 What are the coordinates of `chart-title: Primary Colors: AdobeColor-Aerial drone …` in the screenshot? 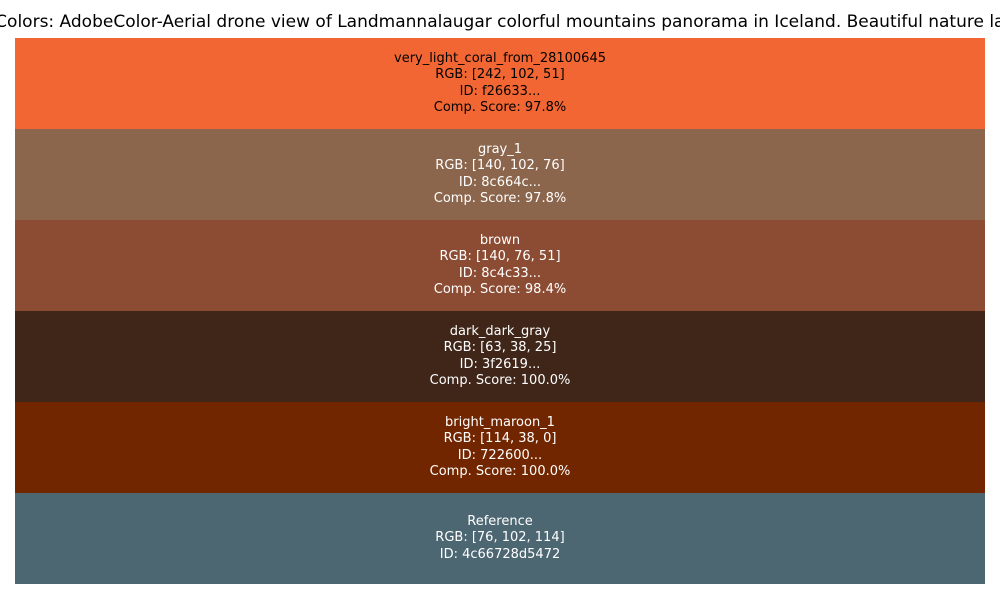 It's located at (500, 22).